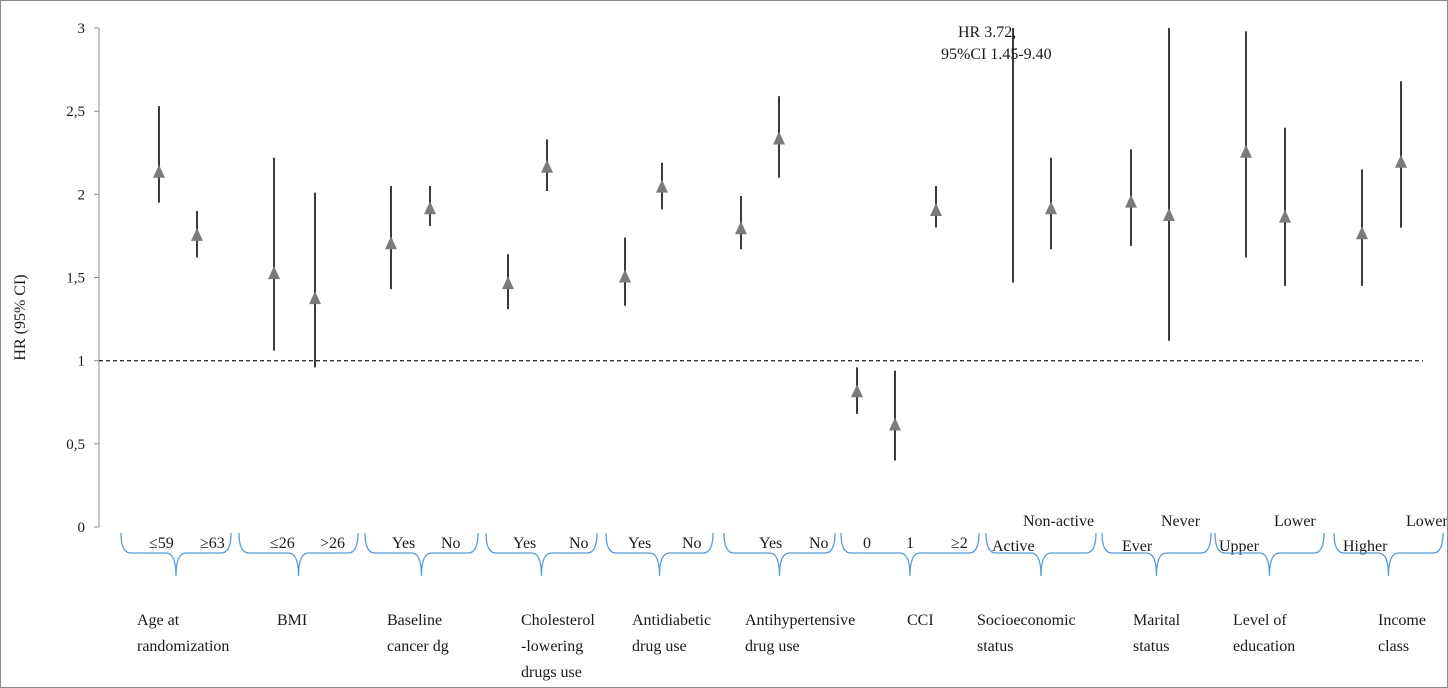  What do you see at coordinates (183, 646) in the screenshot?
I see `group-label: randomization` at bounding box center [183, 646].